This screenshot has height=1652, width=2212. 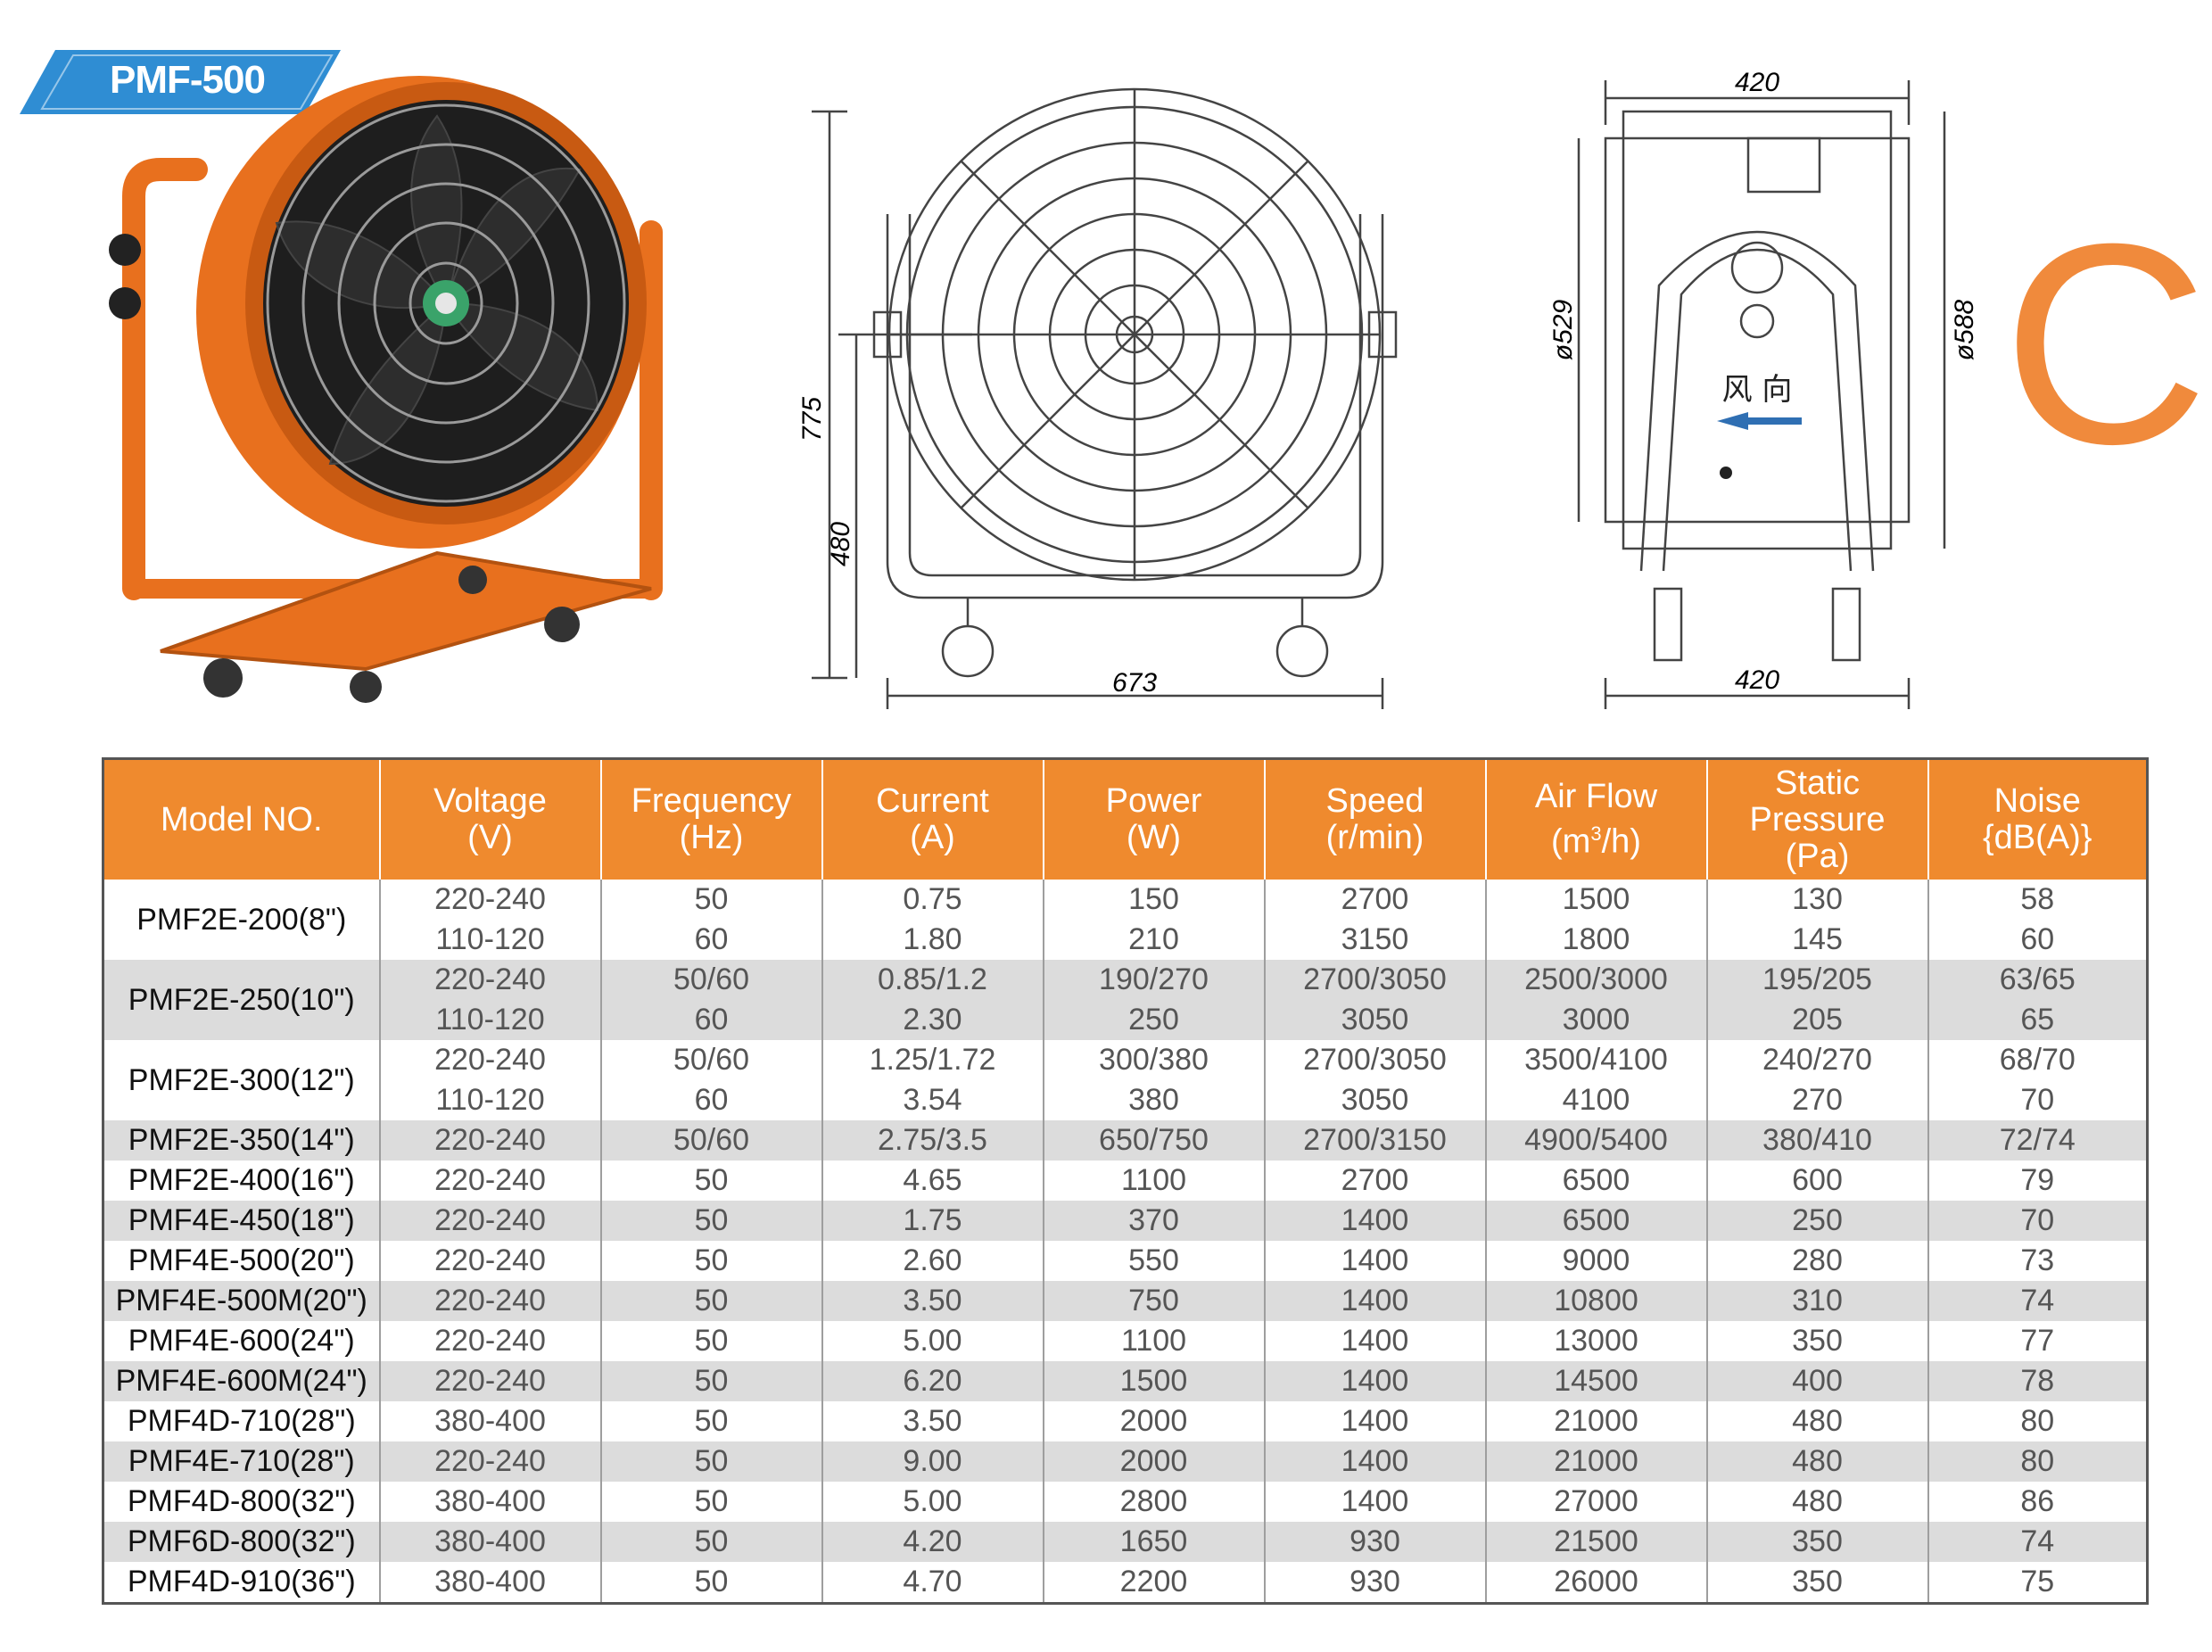 I want to click on table-cell: 3150, so click(x=1375, y=940).